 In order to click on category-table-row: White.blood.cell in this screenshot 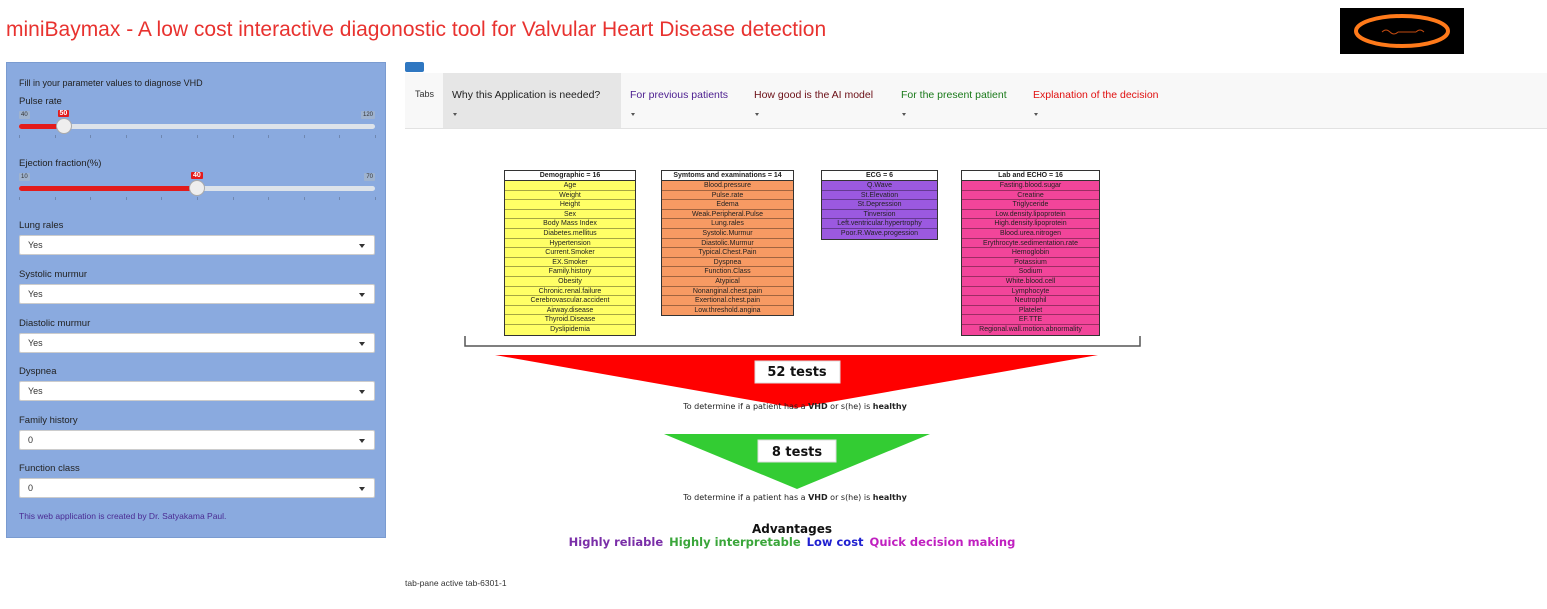, I will do `click(1030, 282)`.